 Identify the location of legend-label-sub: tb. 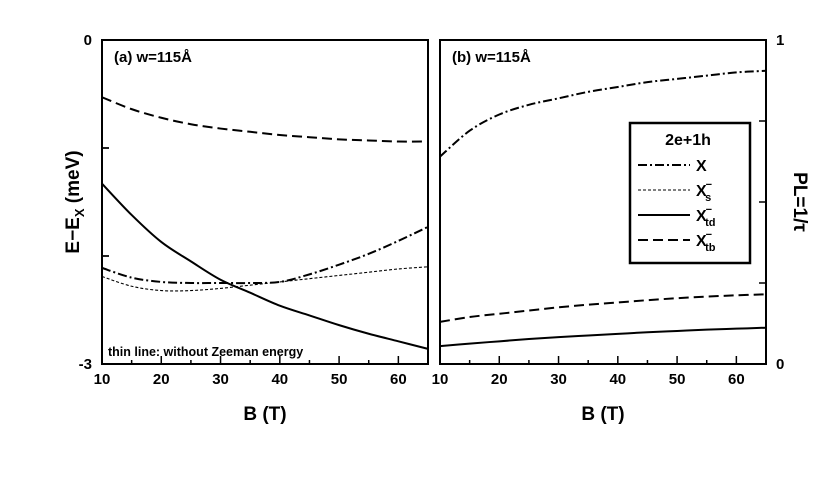
(710, 248).